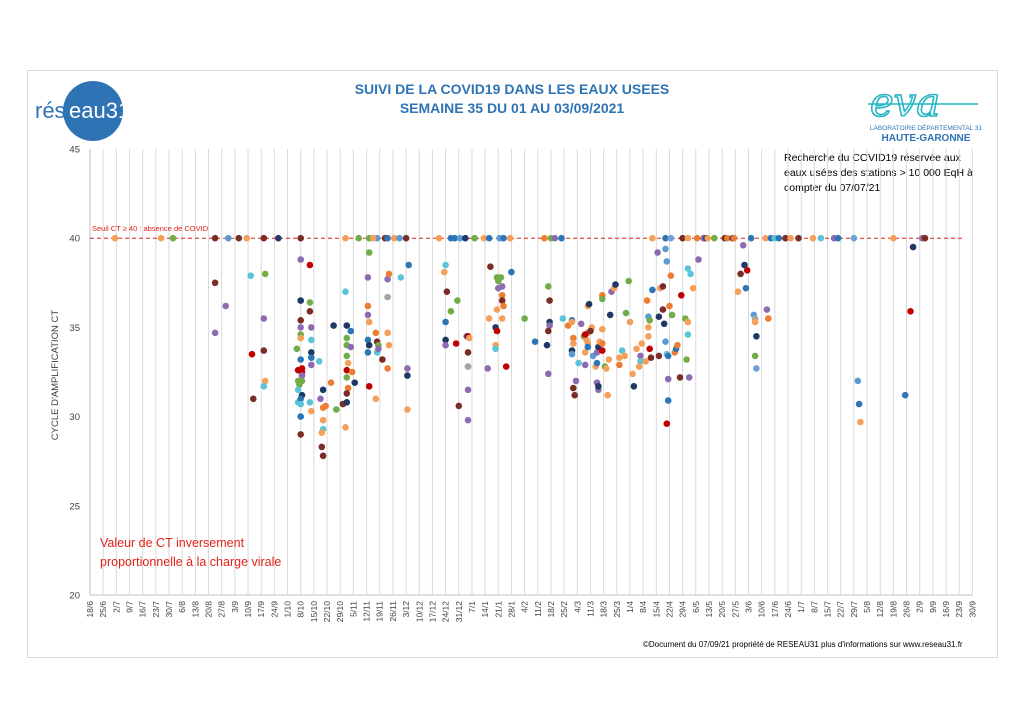 The image size is (1024, 724). What do you see at coordinates (150, 228) in the screenshot?
I see `threshold-label: Seuil CT ≥ 40 : absence de COVID` at bounding box center [150, 228].